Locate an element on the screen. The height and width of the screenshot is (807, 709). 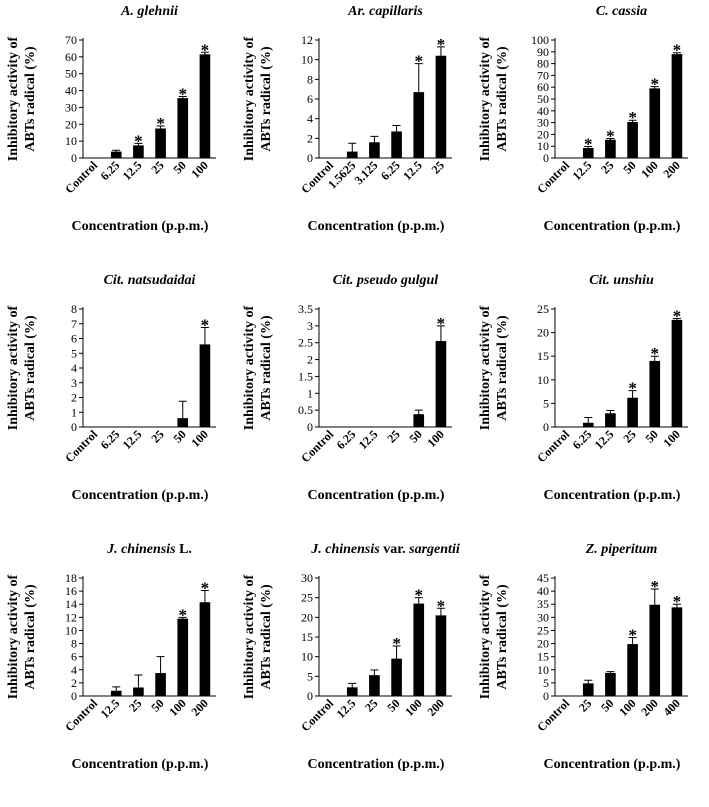
chart-title: A. glehnii is located at coordinates (149, 11).